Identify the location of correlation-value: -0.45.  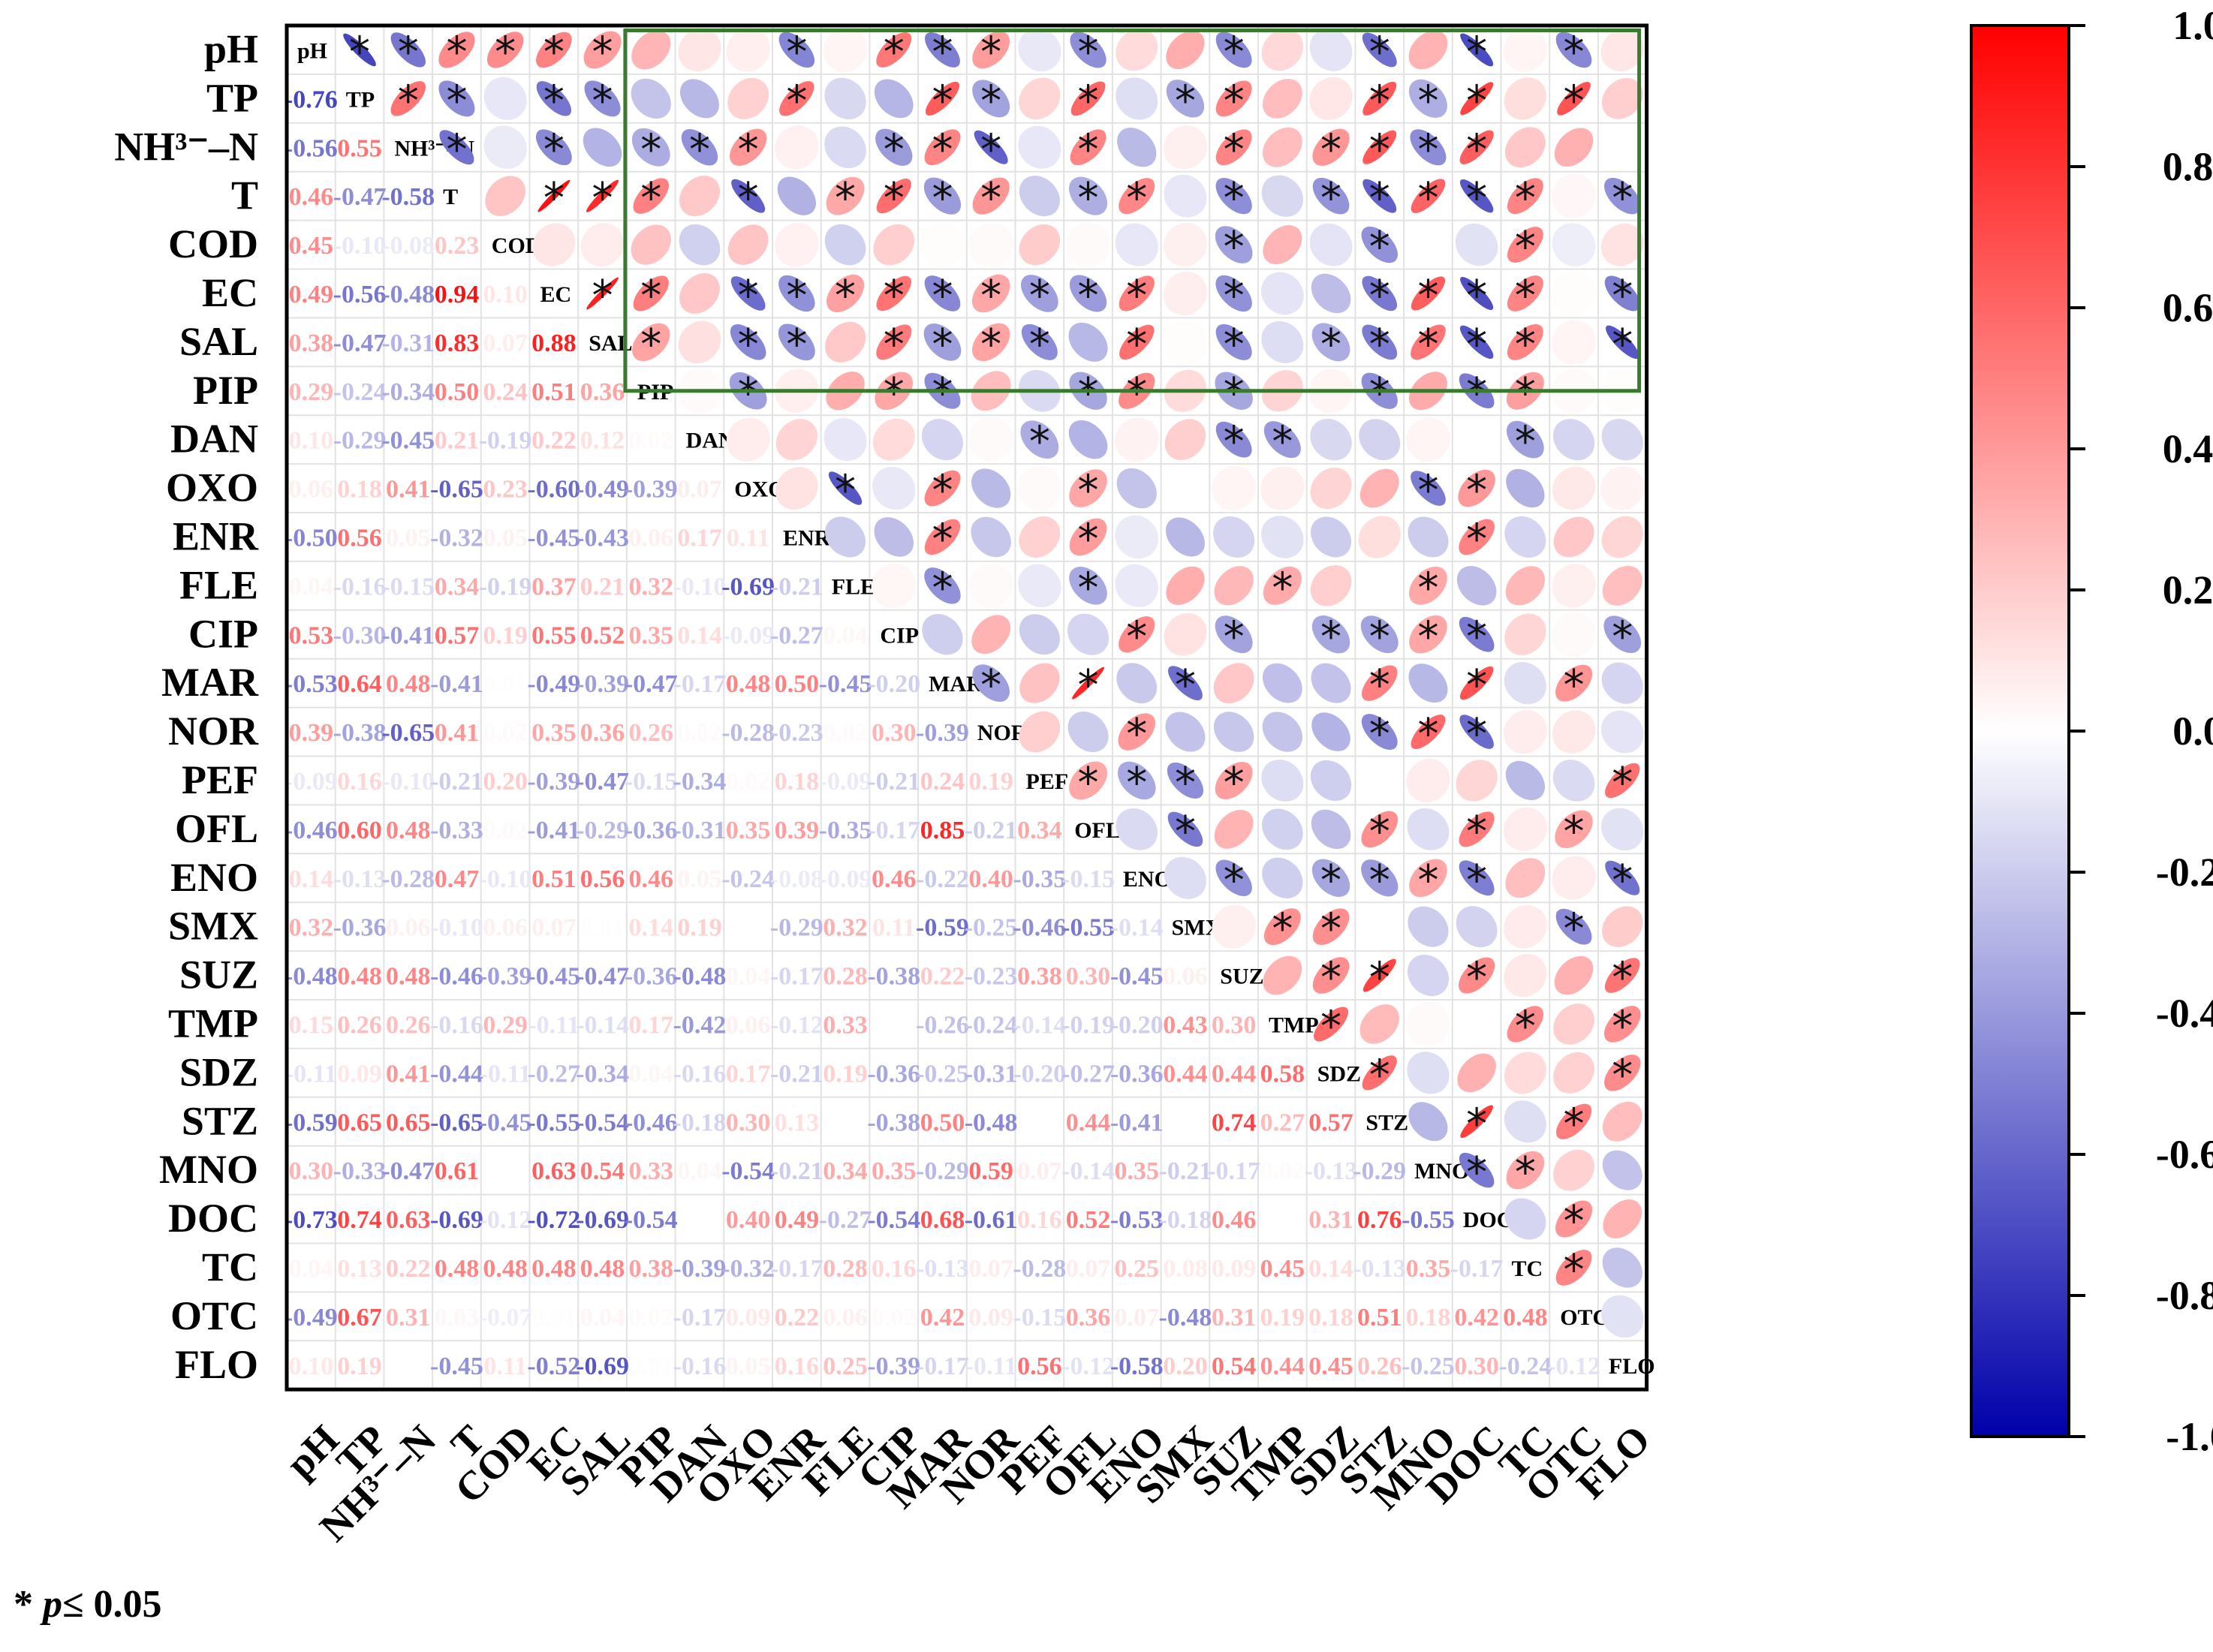
(408, 441).